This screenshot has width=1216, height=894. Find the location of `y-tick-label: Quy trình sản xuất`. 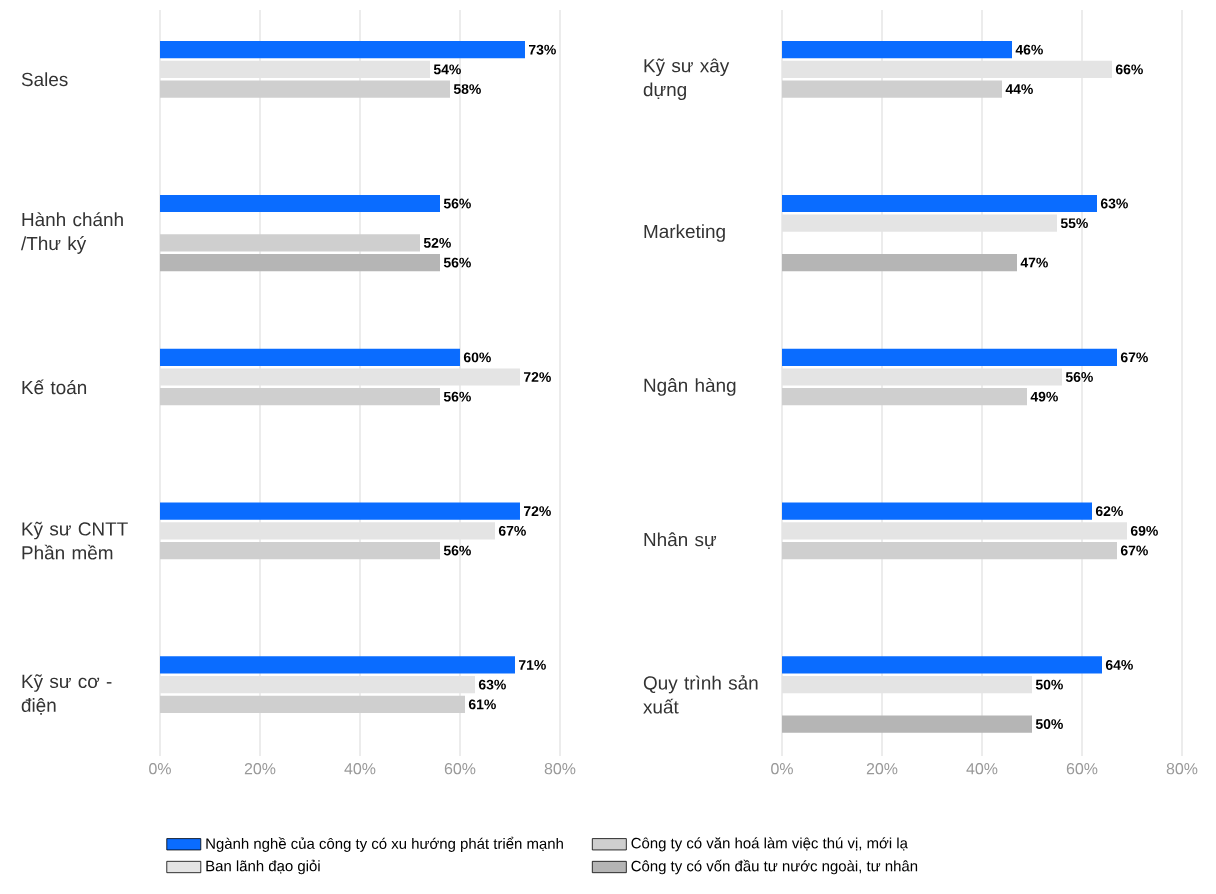

y-tick-label: Quy trình sản xuất is located at coordinates (700, 694).